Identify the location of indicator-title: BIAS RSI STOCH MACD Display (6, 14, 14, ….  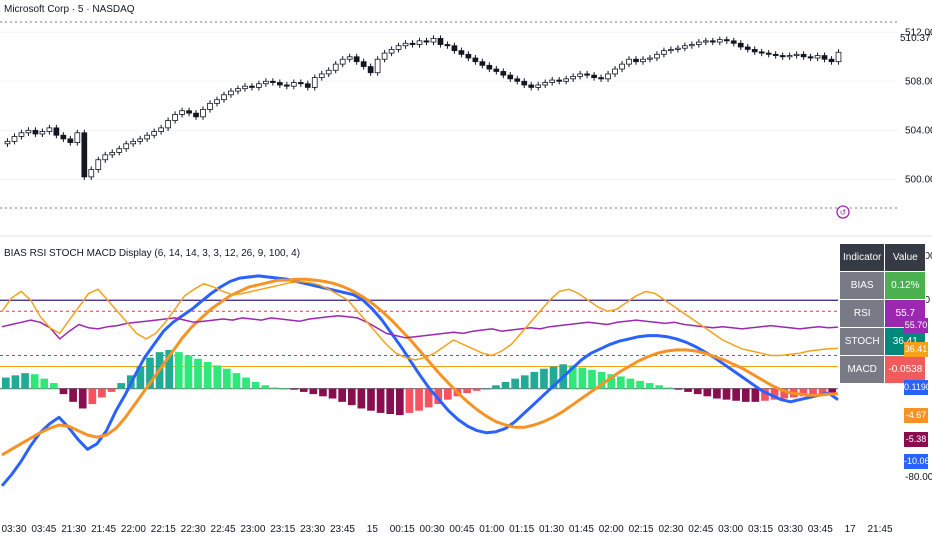
(152, 253).